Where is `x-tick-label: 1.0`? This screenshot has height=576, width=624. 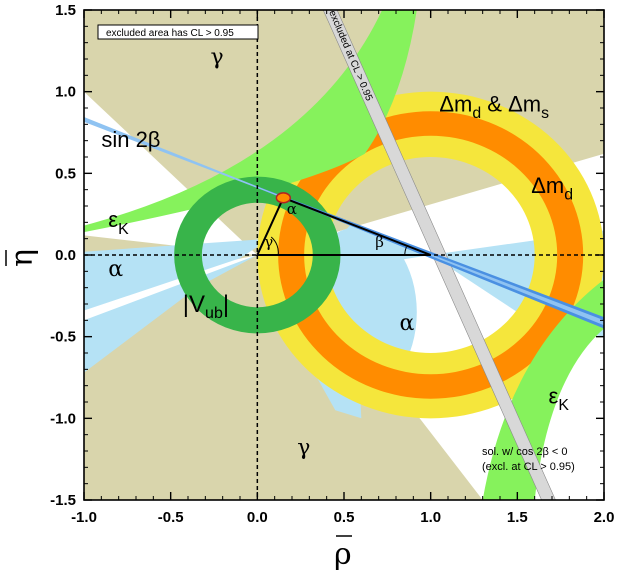 x-tick-label: 1.0 is located at coordinates (430, 517).